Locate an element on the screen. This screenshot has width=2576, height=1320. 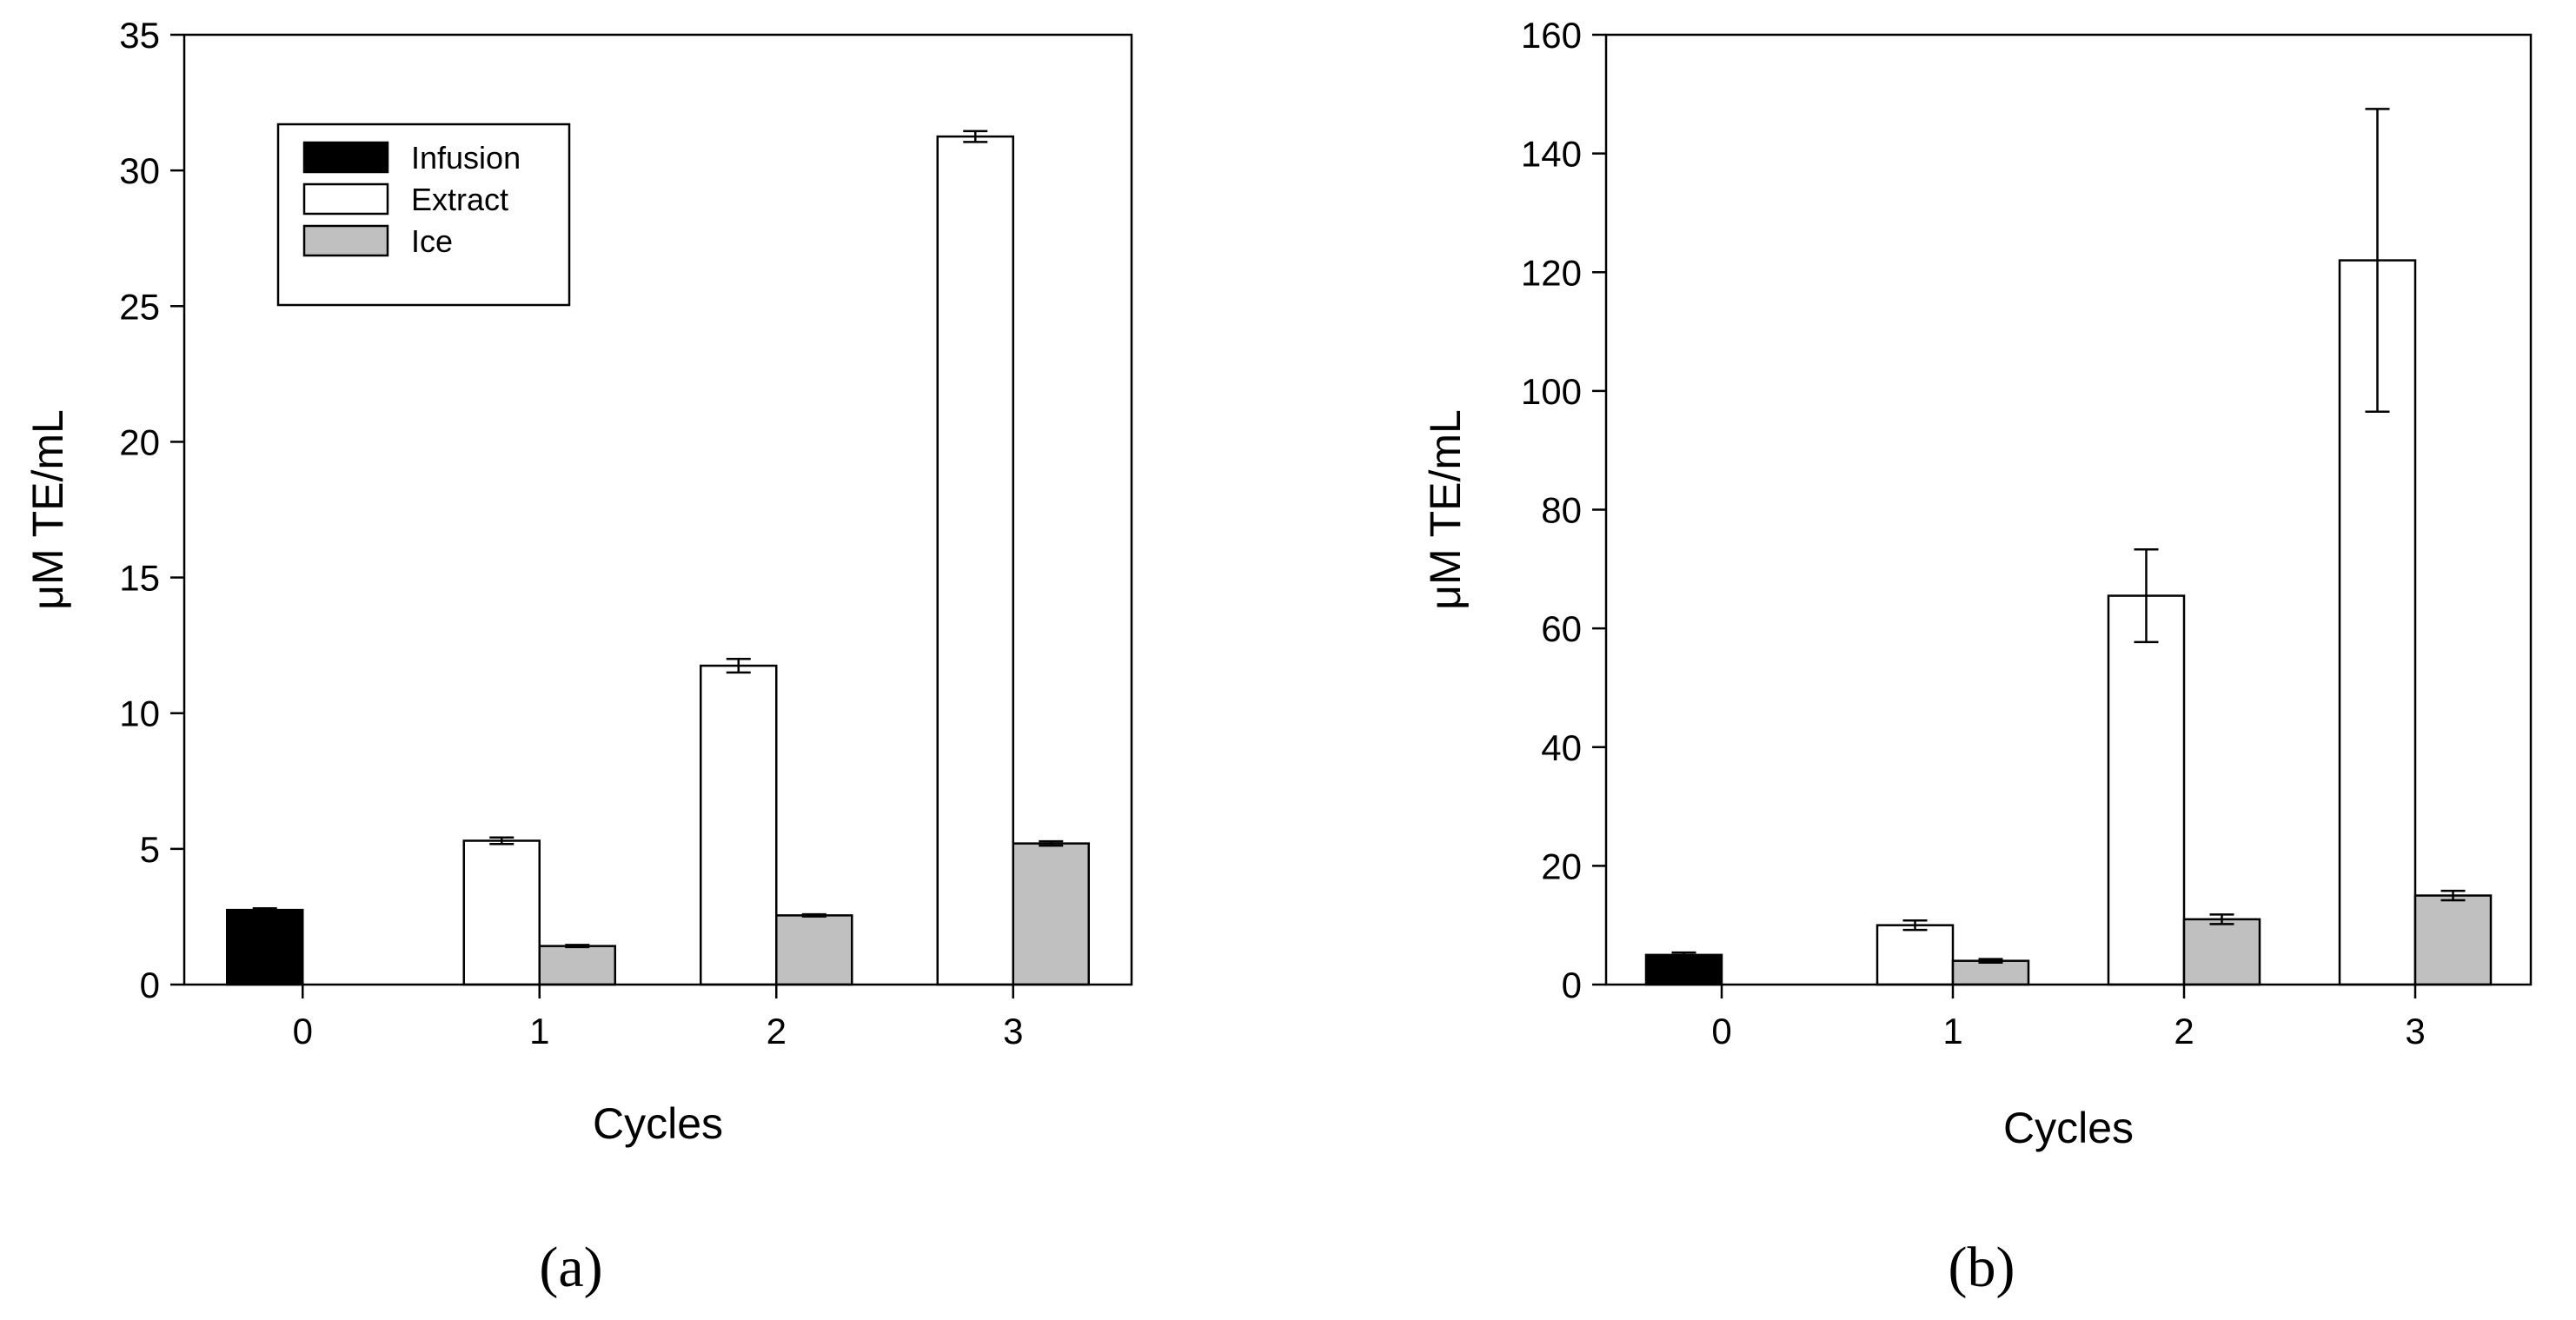
legend-swatch-extract is located at coordinates (345, 199).